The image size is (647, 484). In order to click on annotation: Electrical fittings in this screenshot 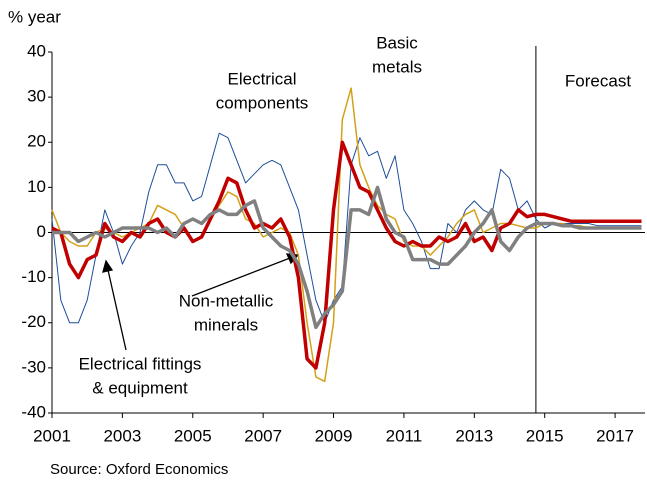, I will do `click(140, 363)`.